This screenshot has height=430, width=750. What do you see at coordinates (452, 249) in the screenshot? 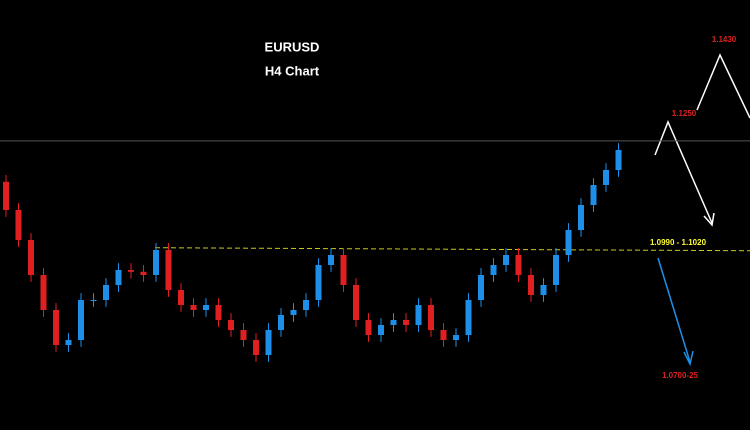
I see `support-line` at bounding box center [452, 249].